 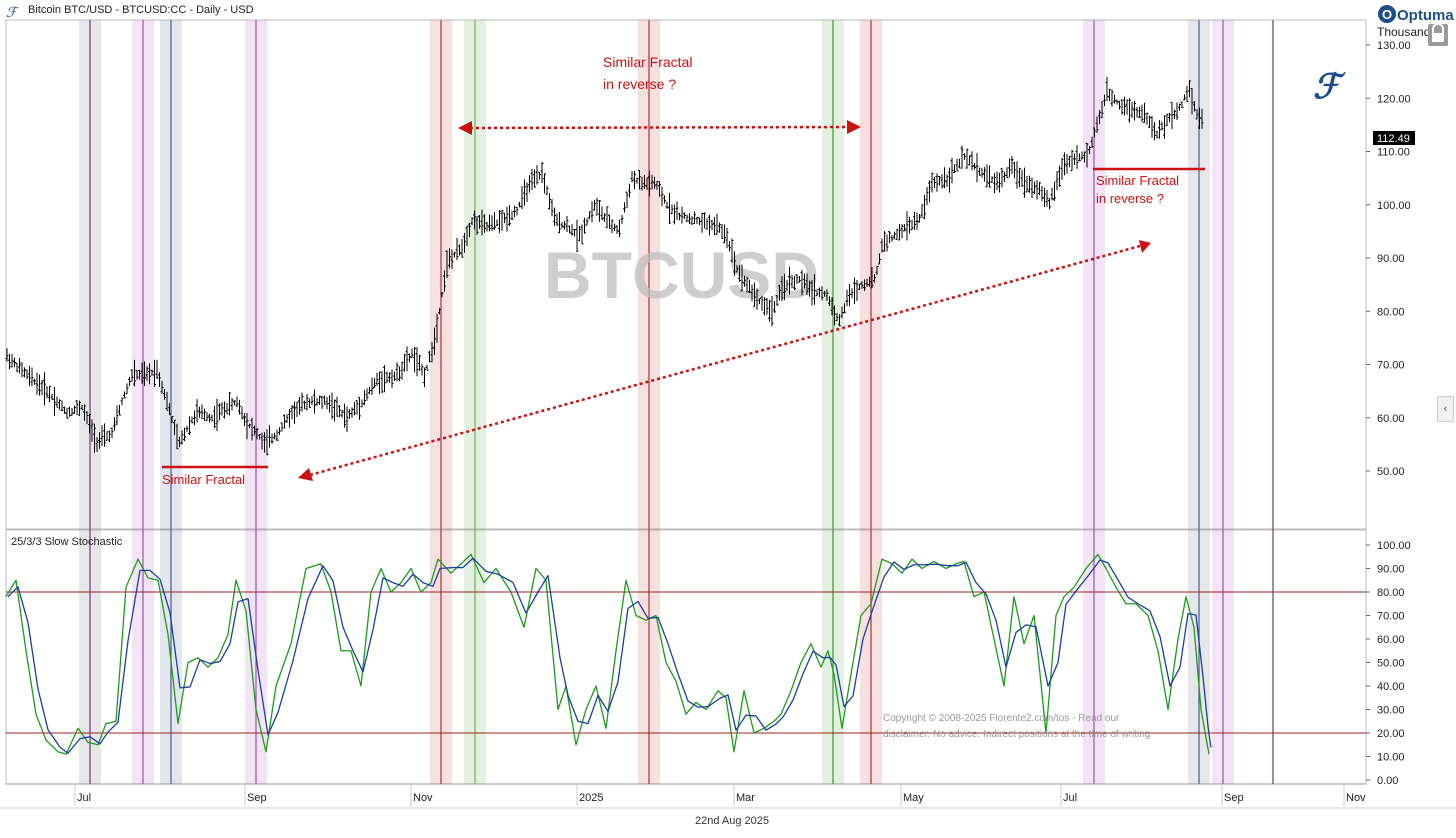 What do you see at coordinates (1394, 546) in the screenshot?
I see `stochastic-tick-label: 100.00` at bounding box center [1394, 546].